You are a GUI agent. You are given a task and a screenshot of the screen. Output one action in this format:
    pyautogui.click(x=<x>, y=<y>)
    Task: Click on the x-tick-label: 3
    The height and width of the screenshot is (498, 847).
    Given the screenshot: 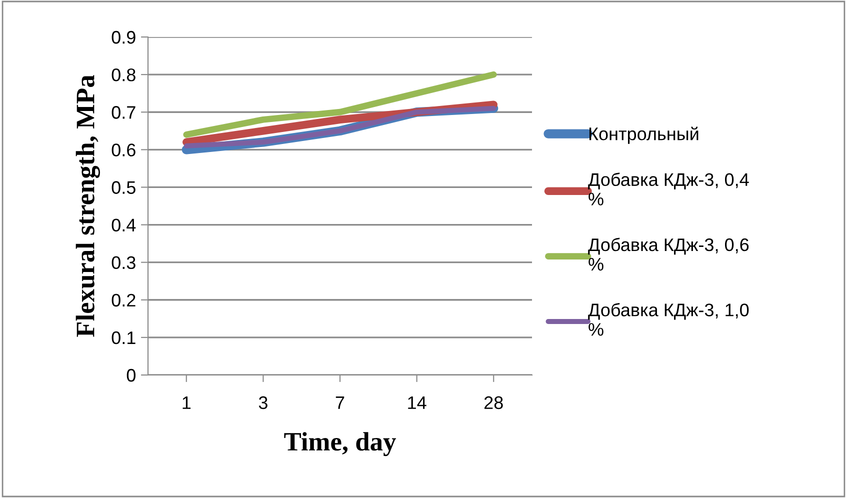 What is the action you would take?
    pyautogui.click(x=263, y=403)
    